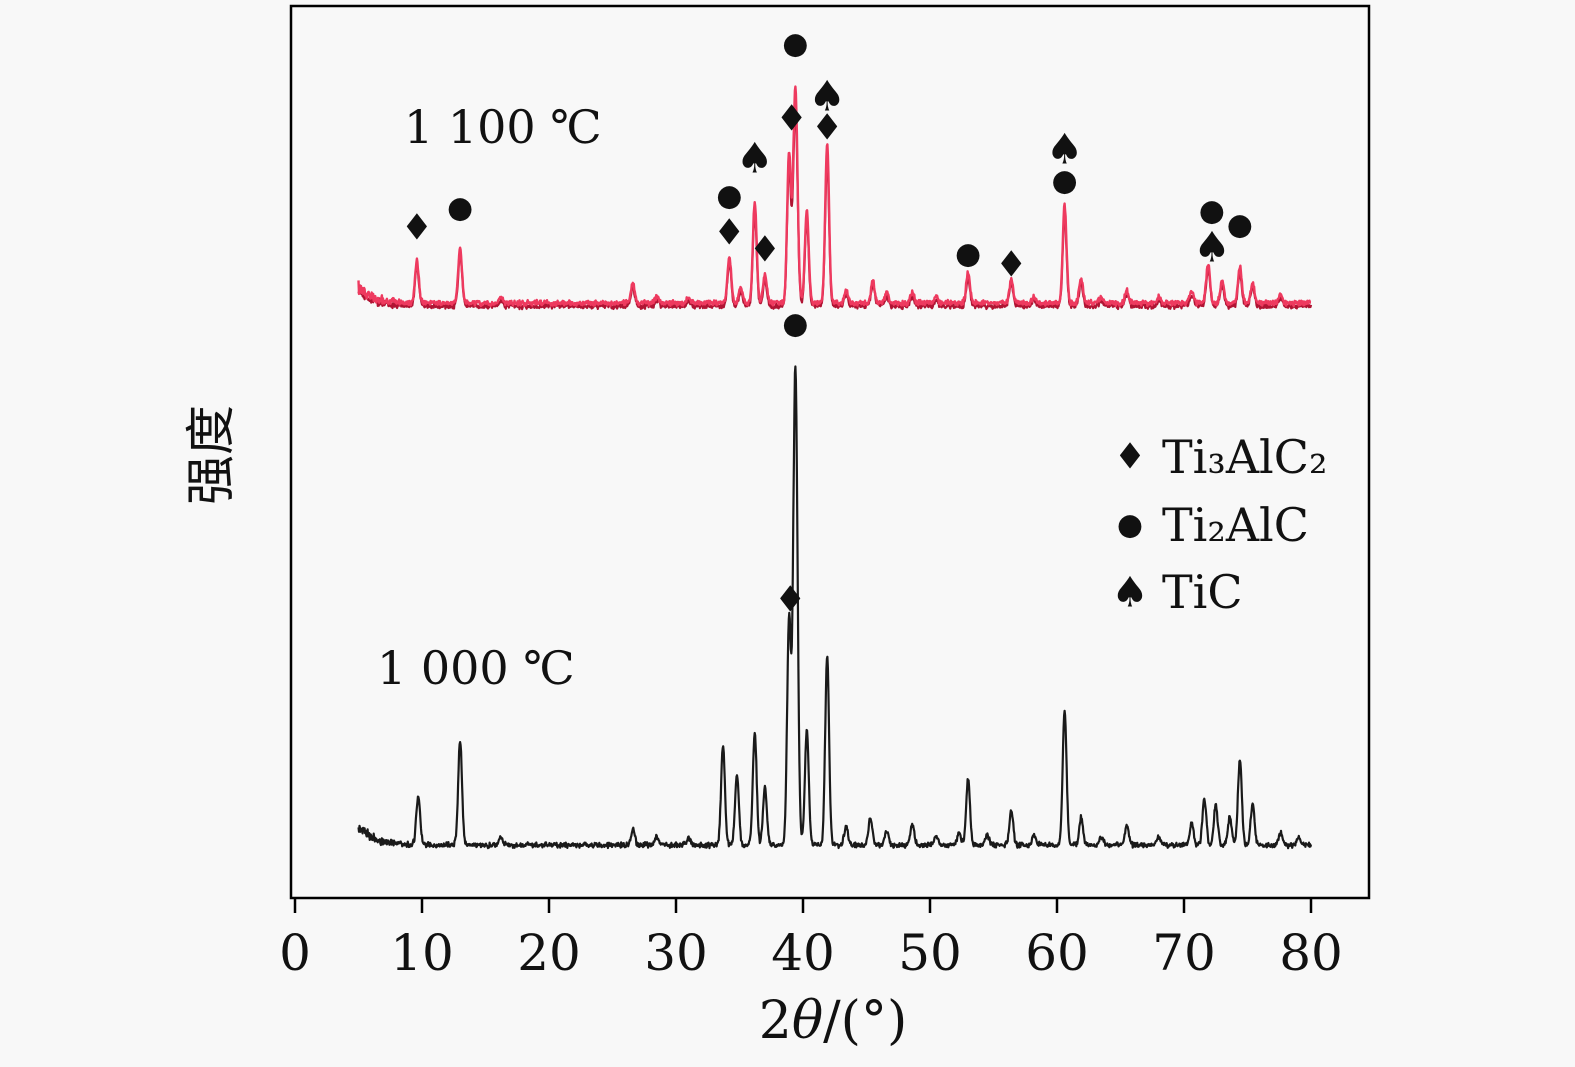 The height and width of the screenshot is (1067, 1575). What do you see at coordinates (1202, 592) in the screenshot?
I see `legend-label: TiC` at bounding box center [1202, 592].